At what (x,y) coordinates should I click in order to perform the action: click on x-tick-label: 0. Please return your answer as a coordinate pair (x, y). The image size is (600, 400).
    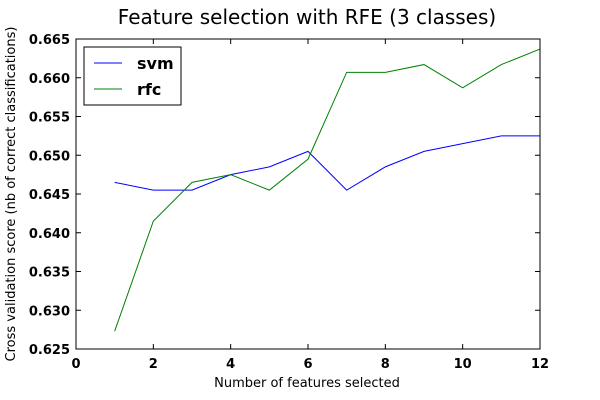
    Looking at the image, I should click on (75, 364).